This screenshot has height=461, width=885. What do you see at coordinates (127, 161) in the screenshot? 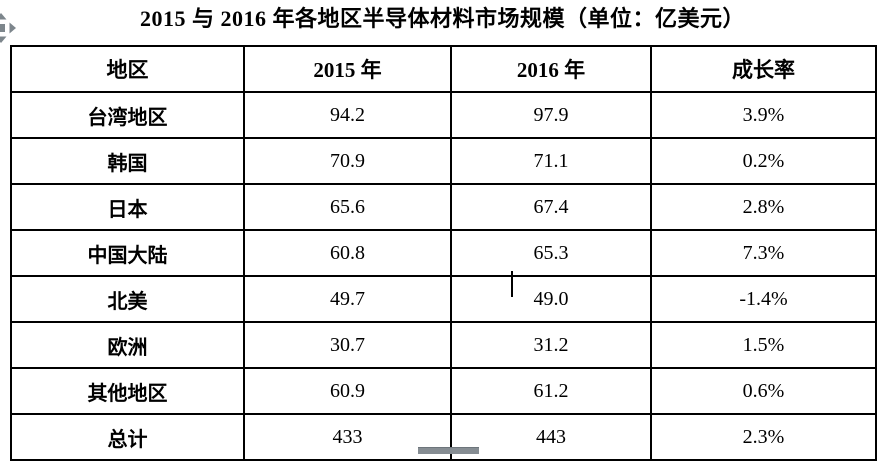
I see `cell-region: 韩国` at bounding box center [127, 161].